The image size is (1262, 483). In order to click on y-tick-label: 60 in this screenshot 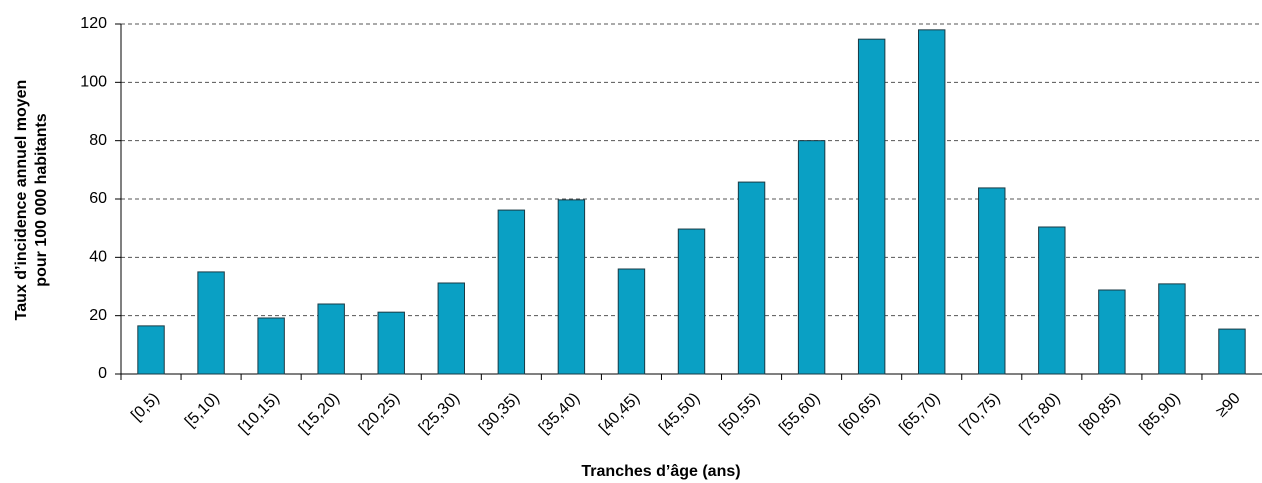, I will do `click(98, 198)`.